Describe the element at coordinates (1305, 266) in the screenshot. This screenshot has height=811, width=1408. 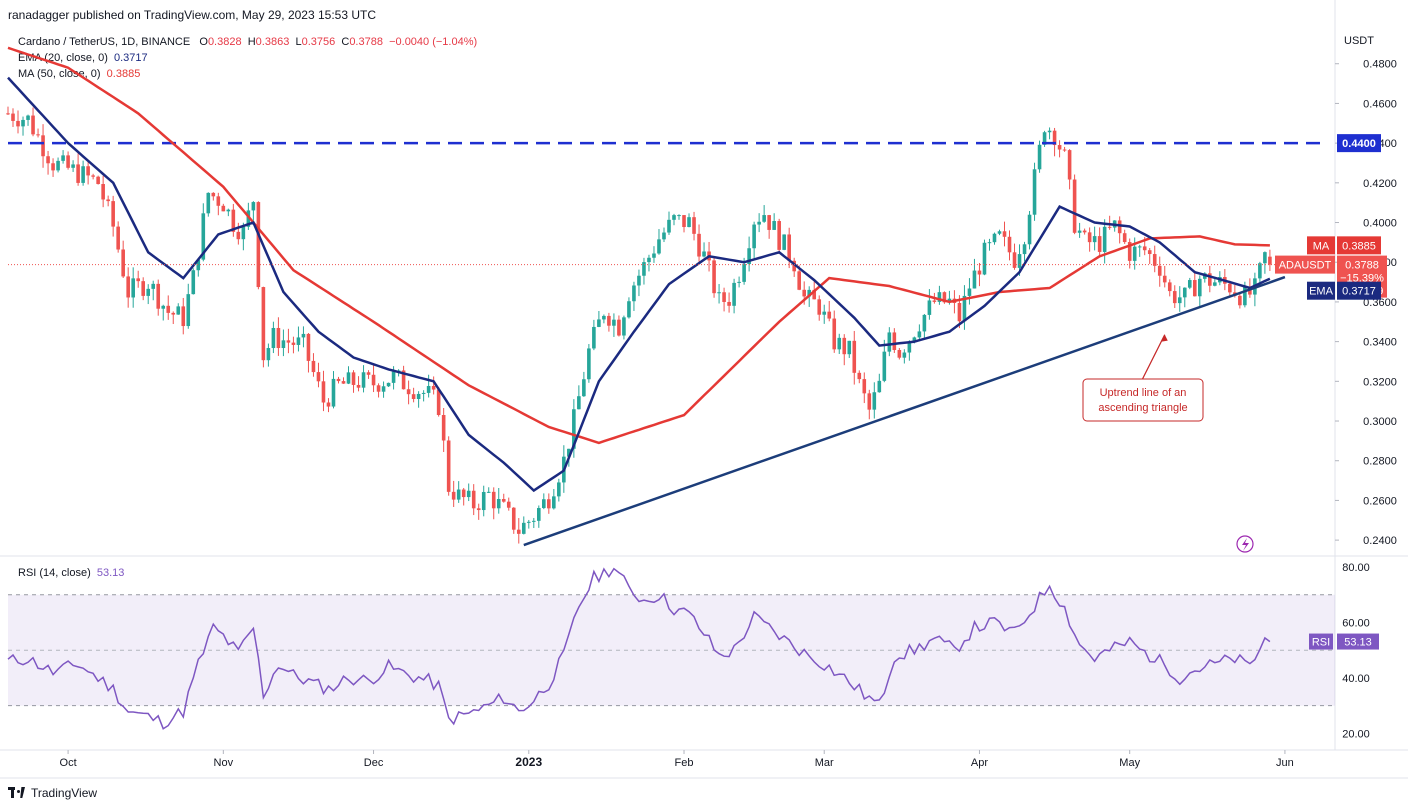
I see `symbol-tag-label: ADAUSDT` at that location.